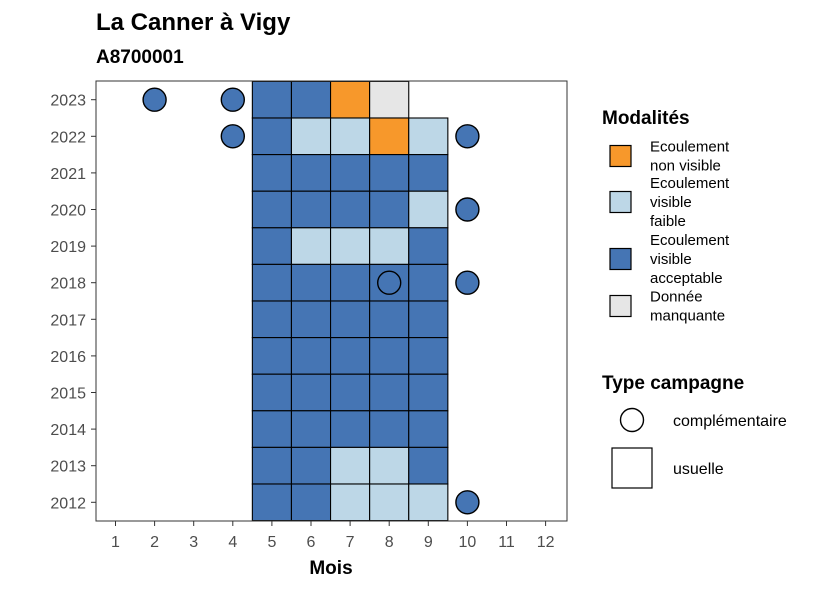 The image size is (826, 590). What do you see at coordinates (193, 22) in the screenshot?
I see `chart-title: La Canner à Vigy` at bounding box center [193, 22].